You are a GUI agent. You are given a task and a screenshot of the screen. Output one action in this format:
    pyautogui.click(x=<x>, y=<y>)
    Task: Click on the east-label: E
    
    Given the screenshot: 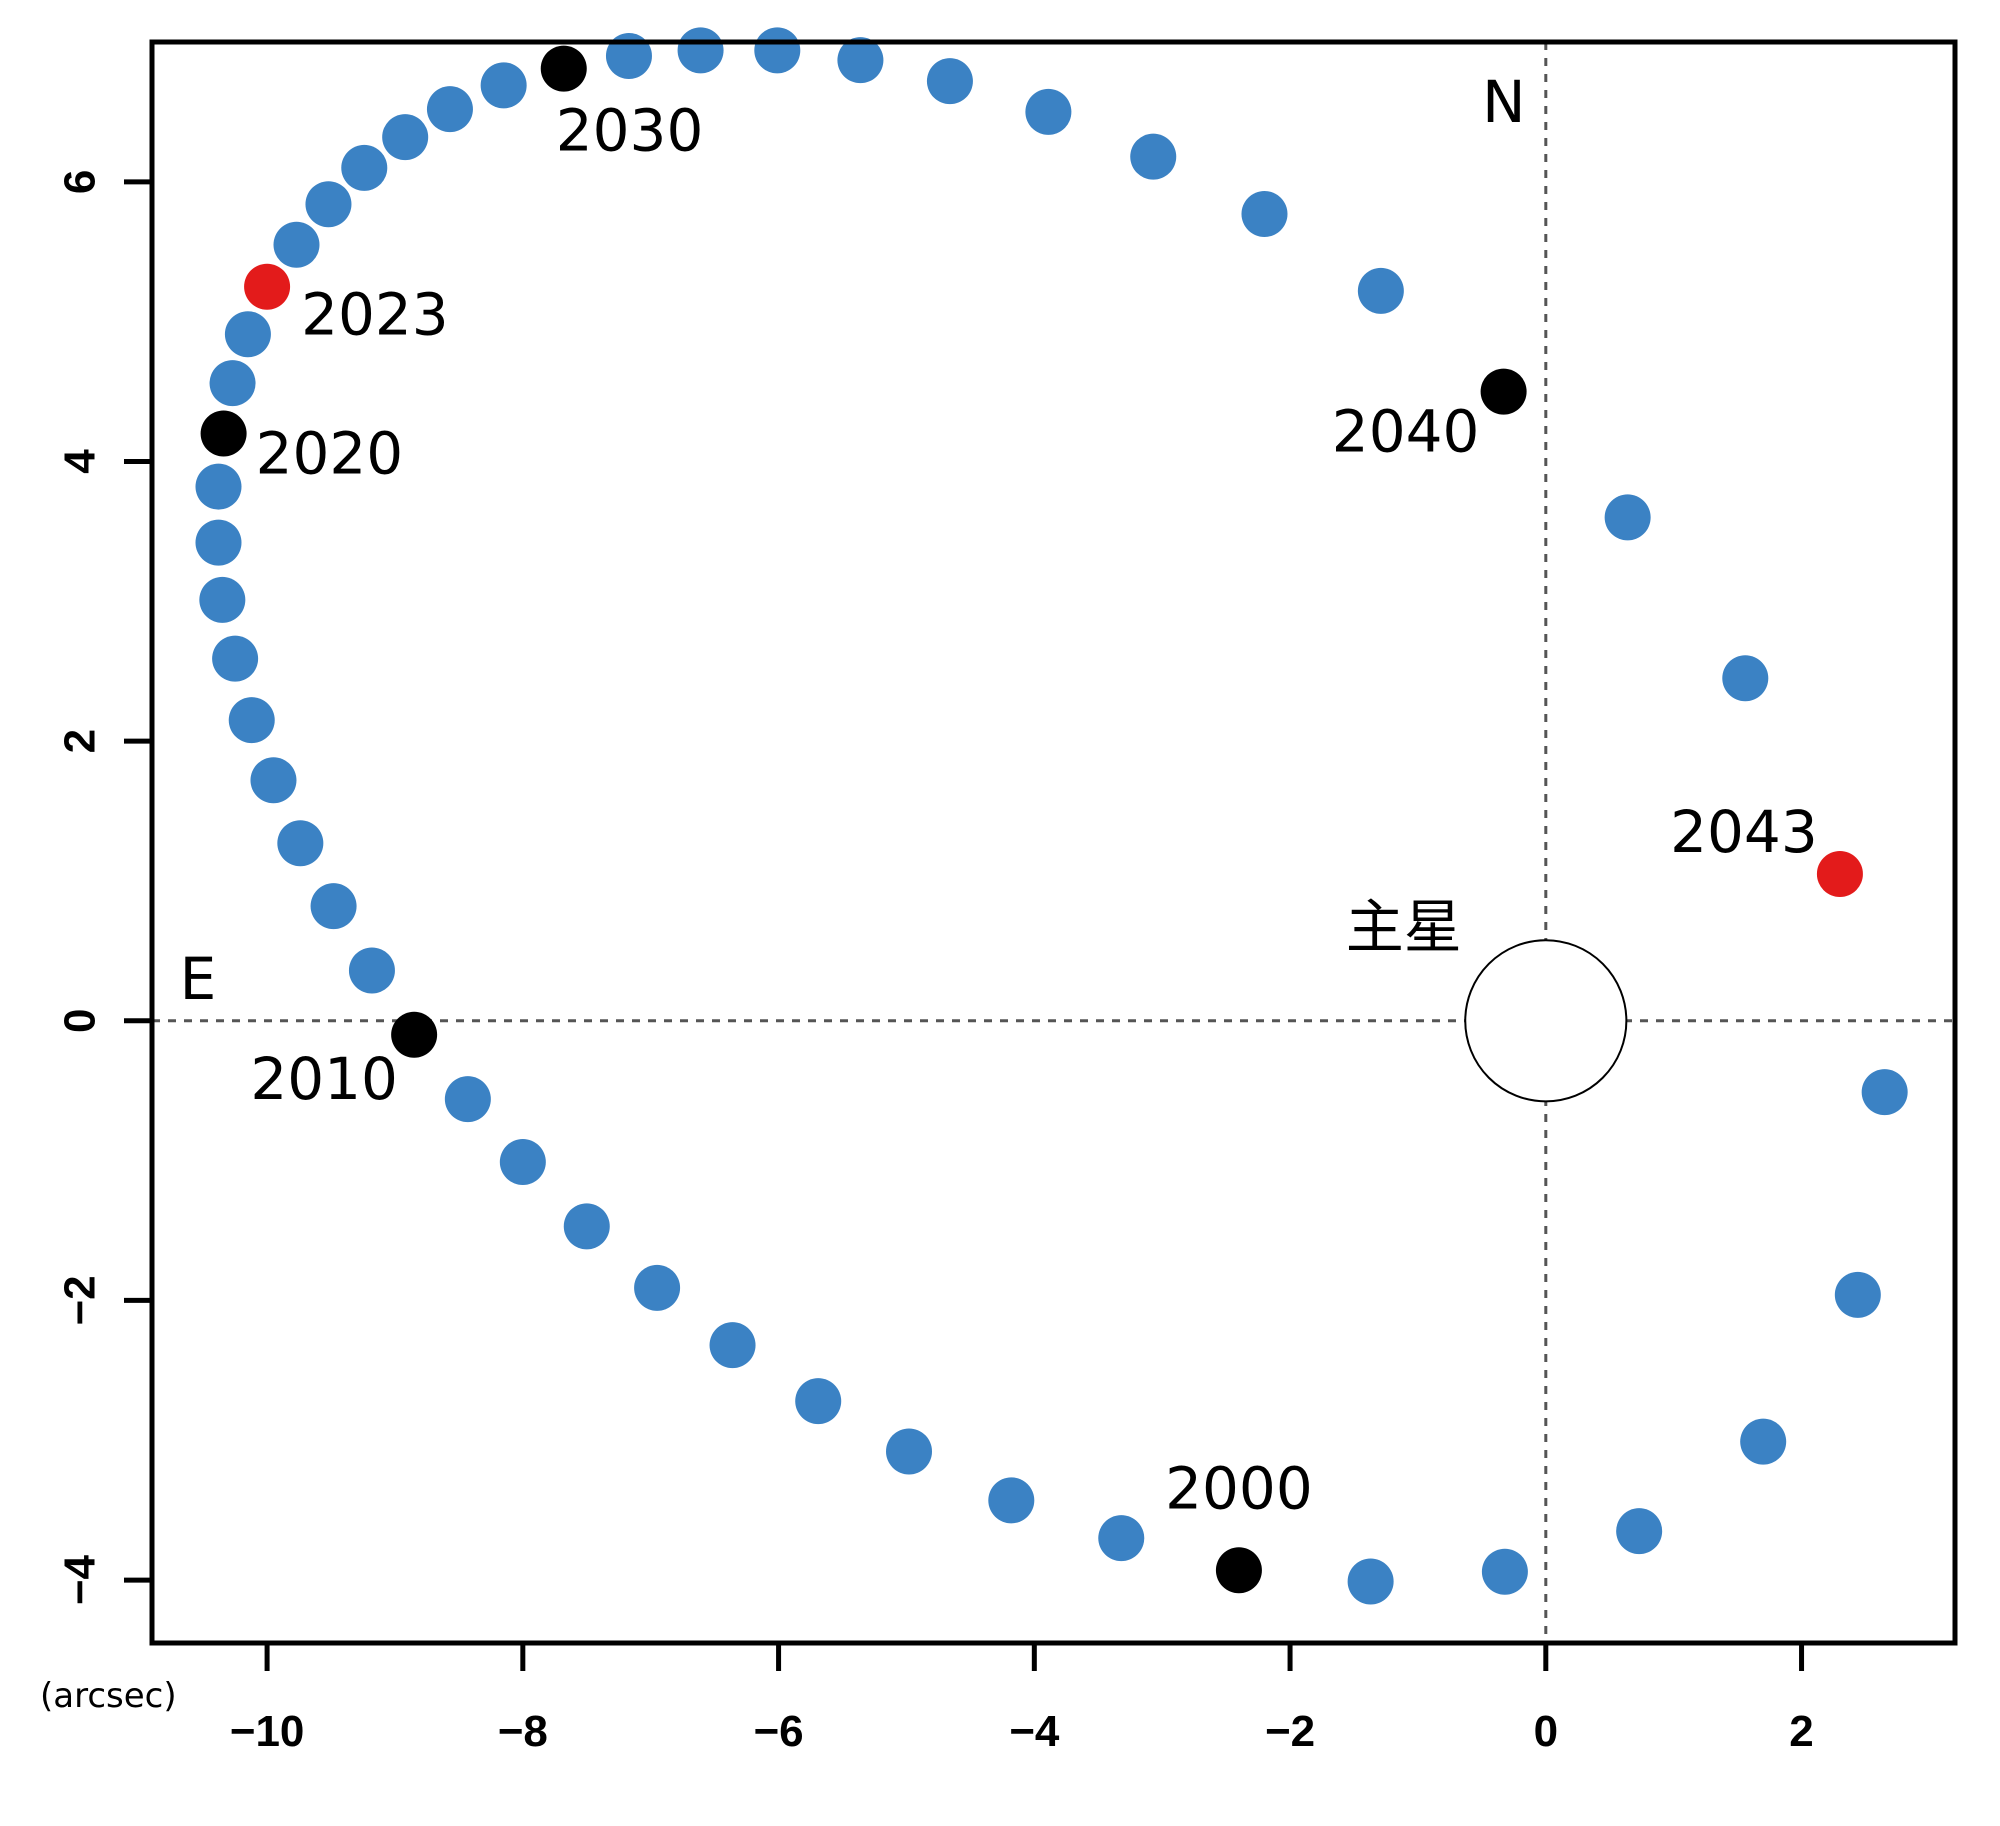 What is the action you would take?
    pyautogui.click(x=198, y=979)
    